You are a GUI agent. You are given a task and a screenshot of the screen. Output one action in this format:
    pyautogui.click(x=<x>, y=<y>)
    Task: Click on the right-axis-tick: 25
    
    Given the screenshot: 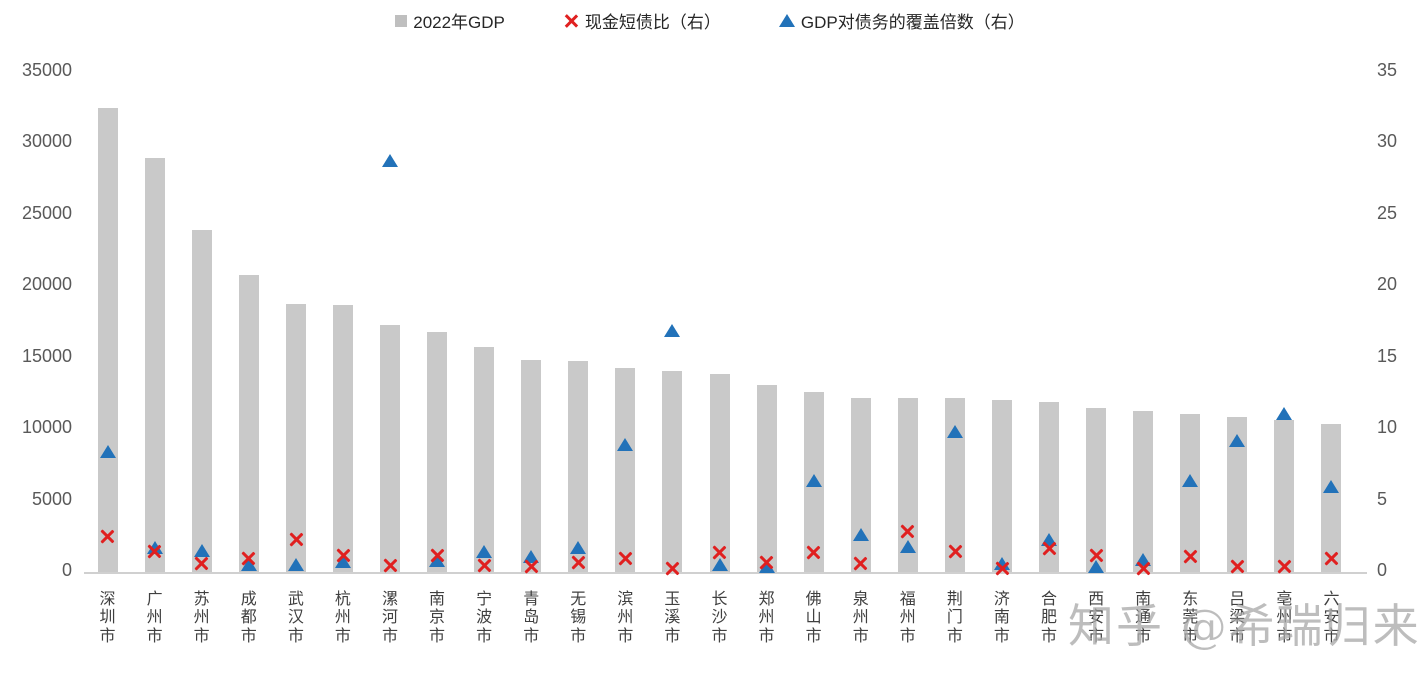 What is the action you would take?
    pyautogui.click(x=1387, y=212)
    